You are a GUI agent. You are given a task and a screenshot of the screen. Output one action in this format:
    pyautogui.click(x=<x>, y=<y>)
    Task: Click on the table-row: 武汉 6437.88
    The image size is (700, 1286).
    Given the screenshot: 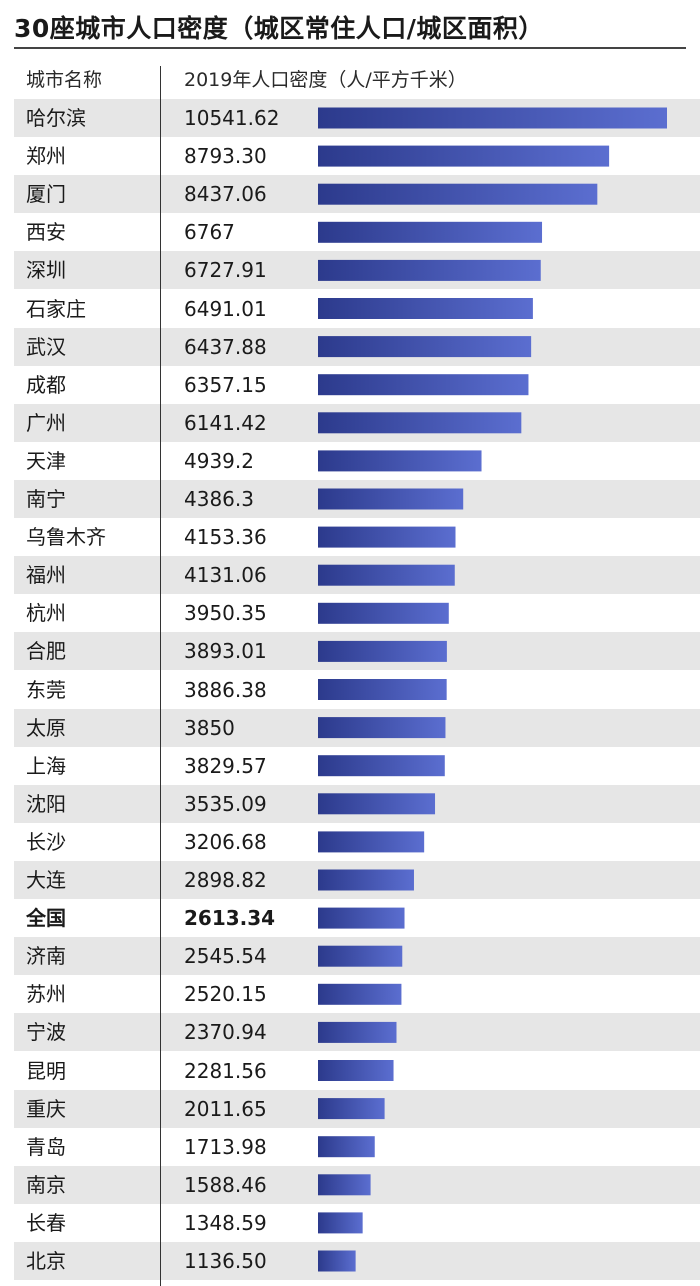 What is the action you would take?
    pyautogui.click(x=357, y=346)
    